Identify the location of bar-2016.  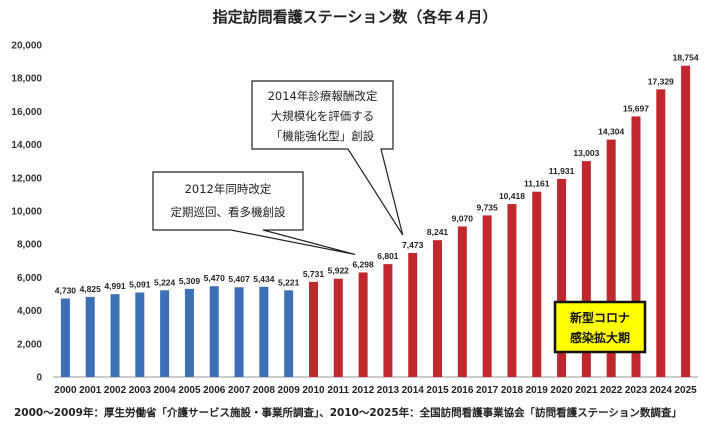
(462, 301).